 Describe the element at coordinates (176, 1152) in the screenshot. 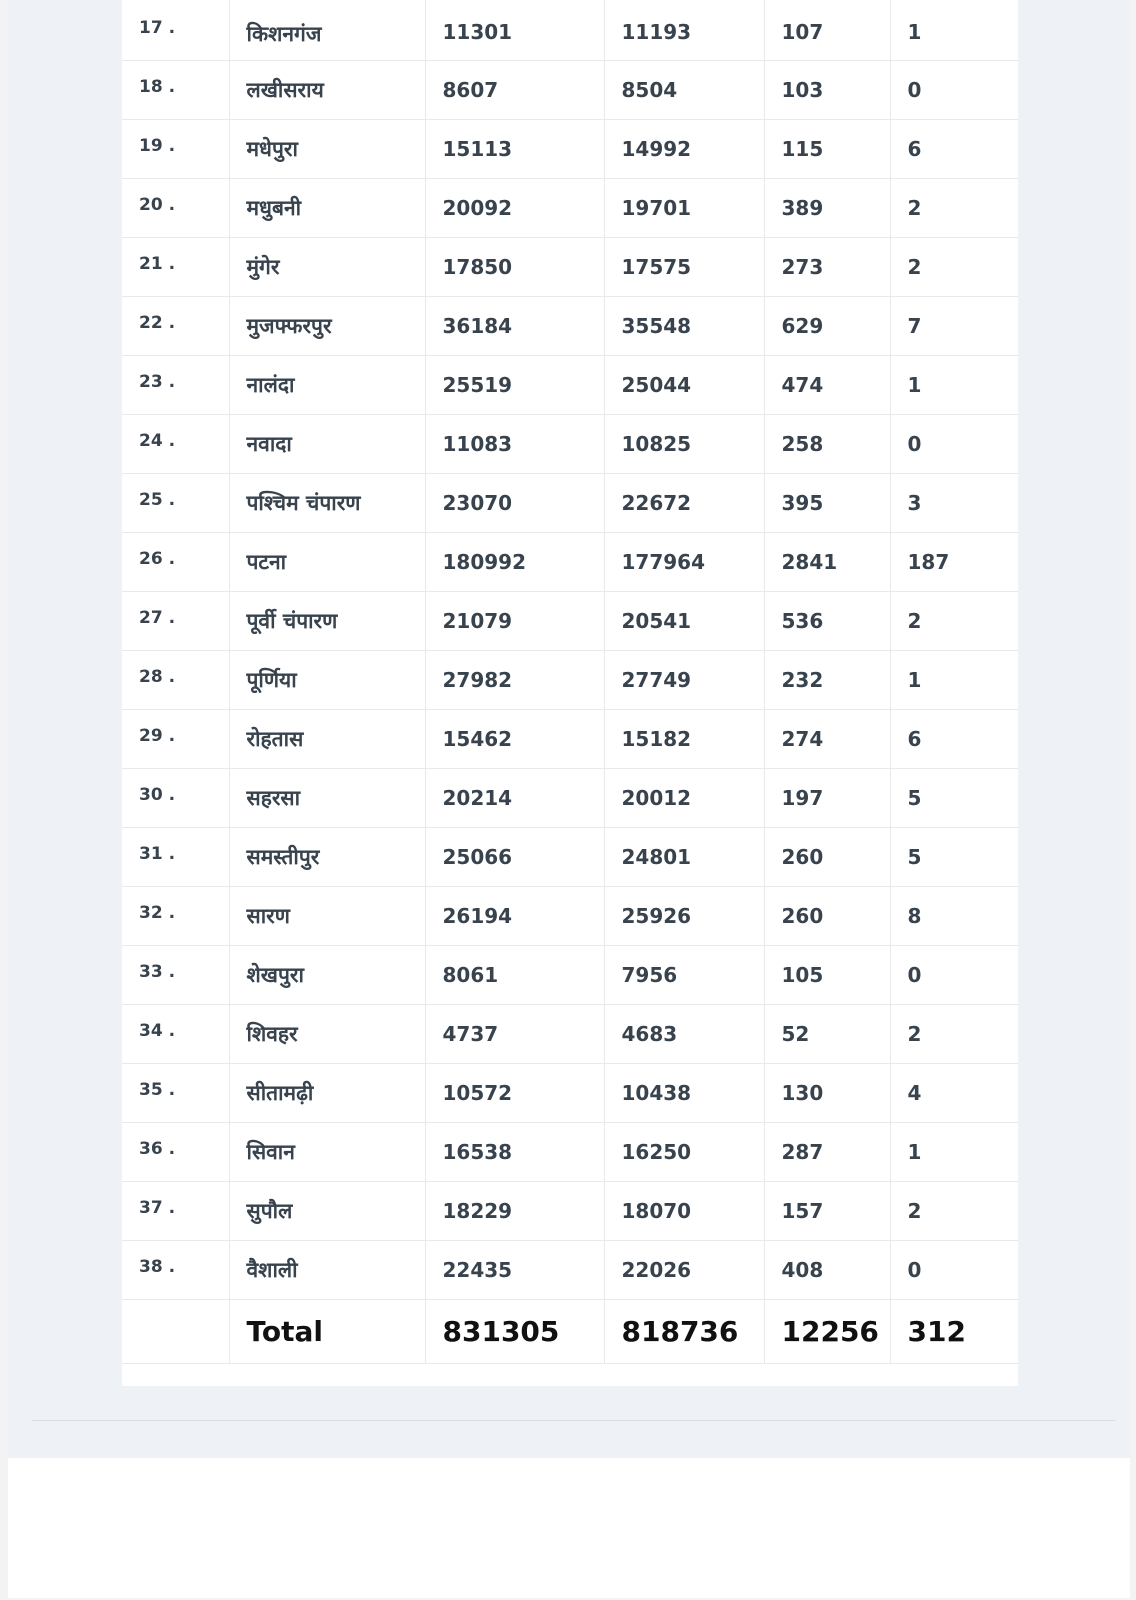

I see `serial-number-cell: 36 .` at that location.